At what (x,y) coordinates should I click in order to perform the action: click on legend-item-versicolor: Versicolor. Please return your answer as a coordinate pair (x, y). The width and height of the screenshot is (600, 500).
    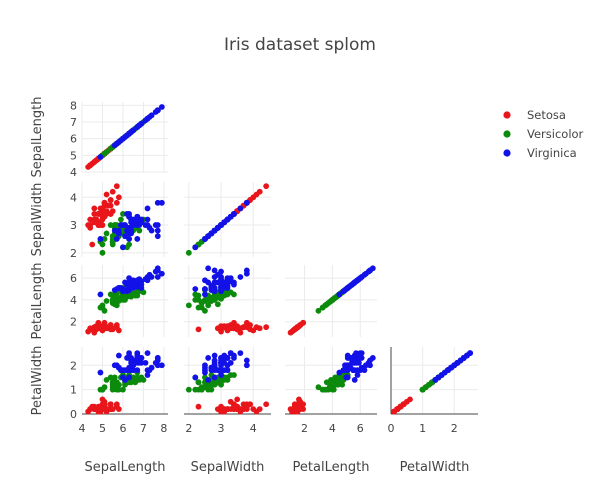
    Looking at the image, I should click on (543, 134).